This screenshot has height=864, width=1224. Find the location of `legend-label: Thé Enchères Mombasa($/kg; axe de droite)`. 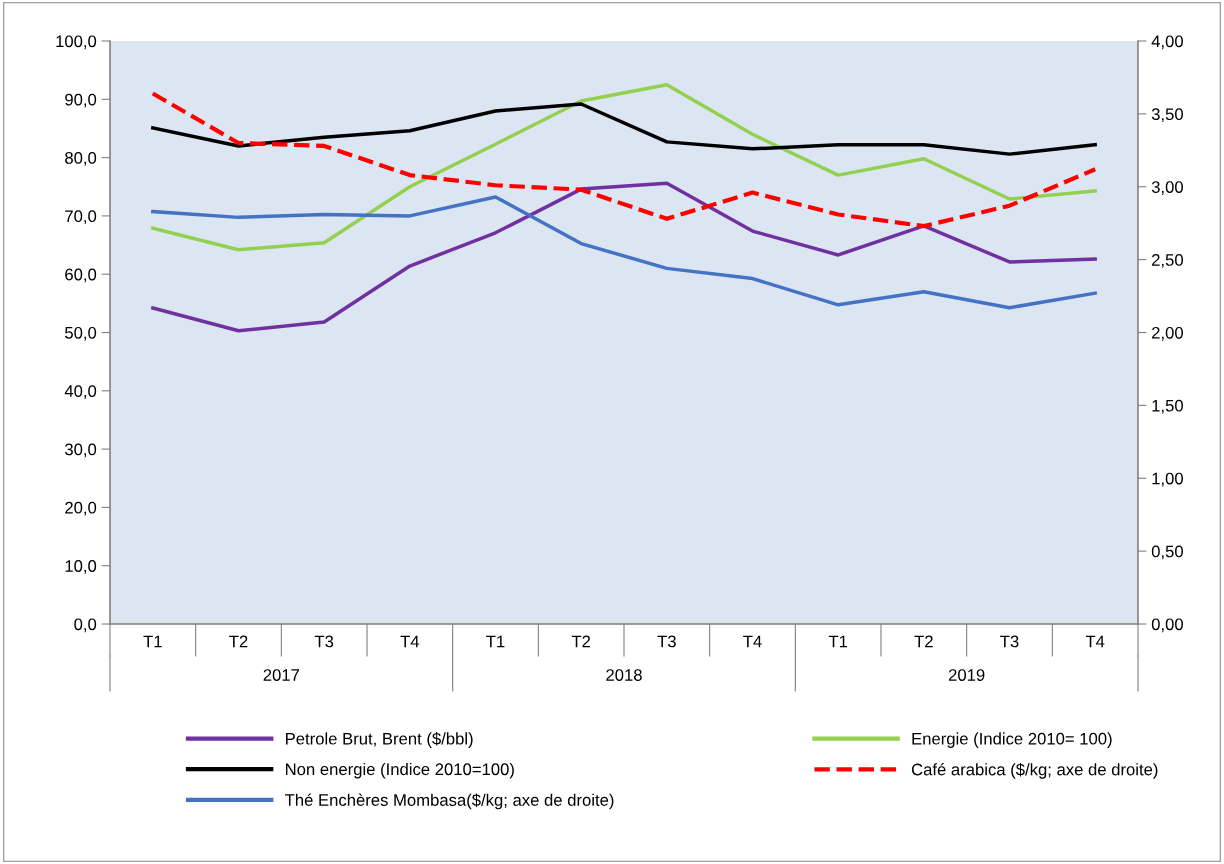

legend-label: Thé Enchères Mombasa($/kg; axe de droite) is located at coordinates (449, 801).